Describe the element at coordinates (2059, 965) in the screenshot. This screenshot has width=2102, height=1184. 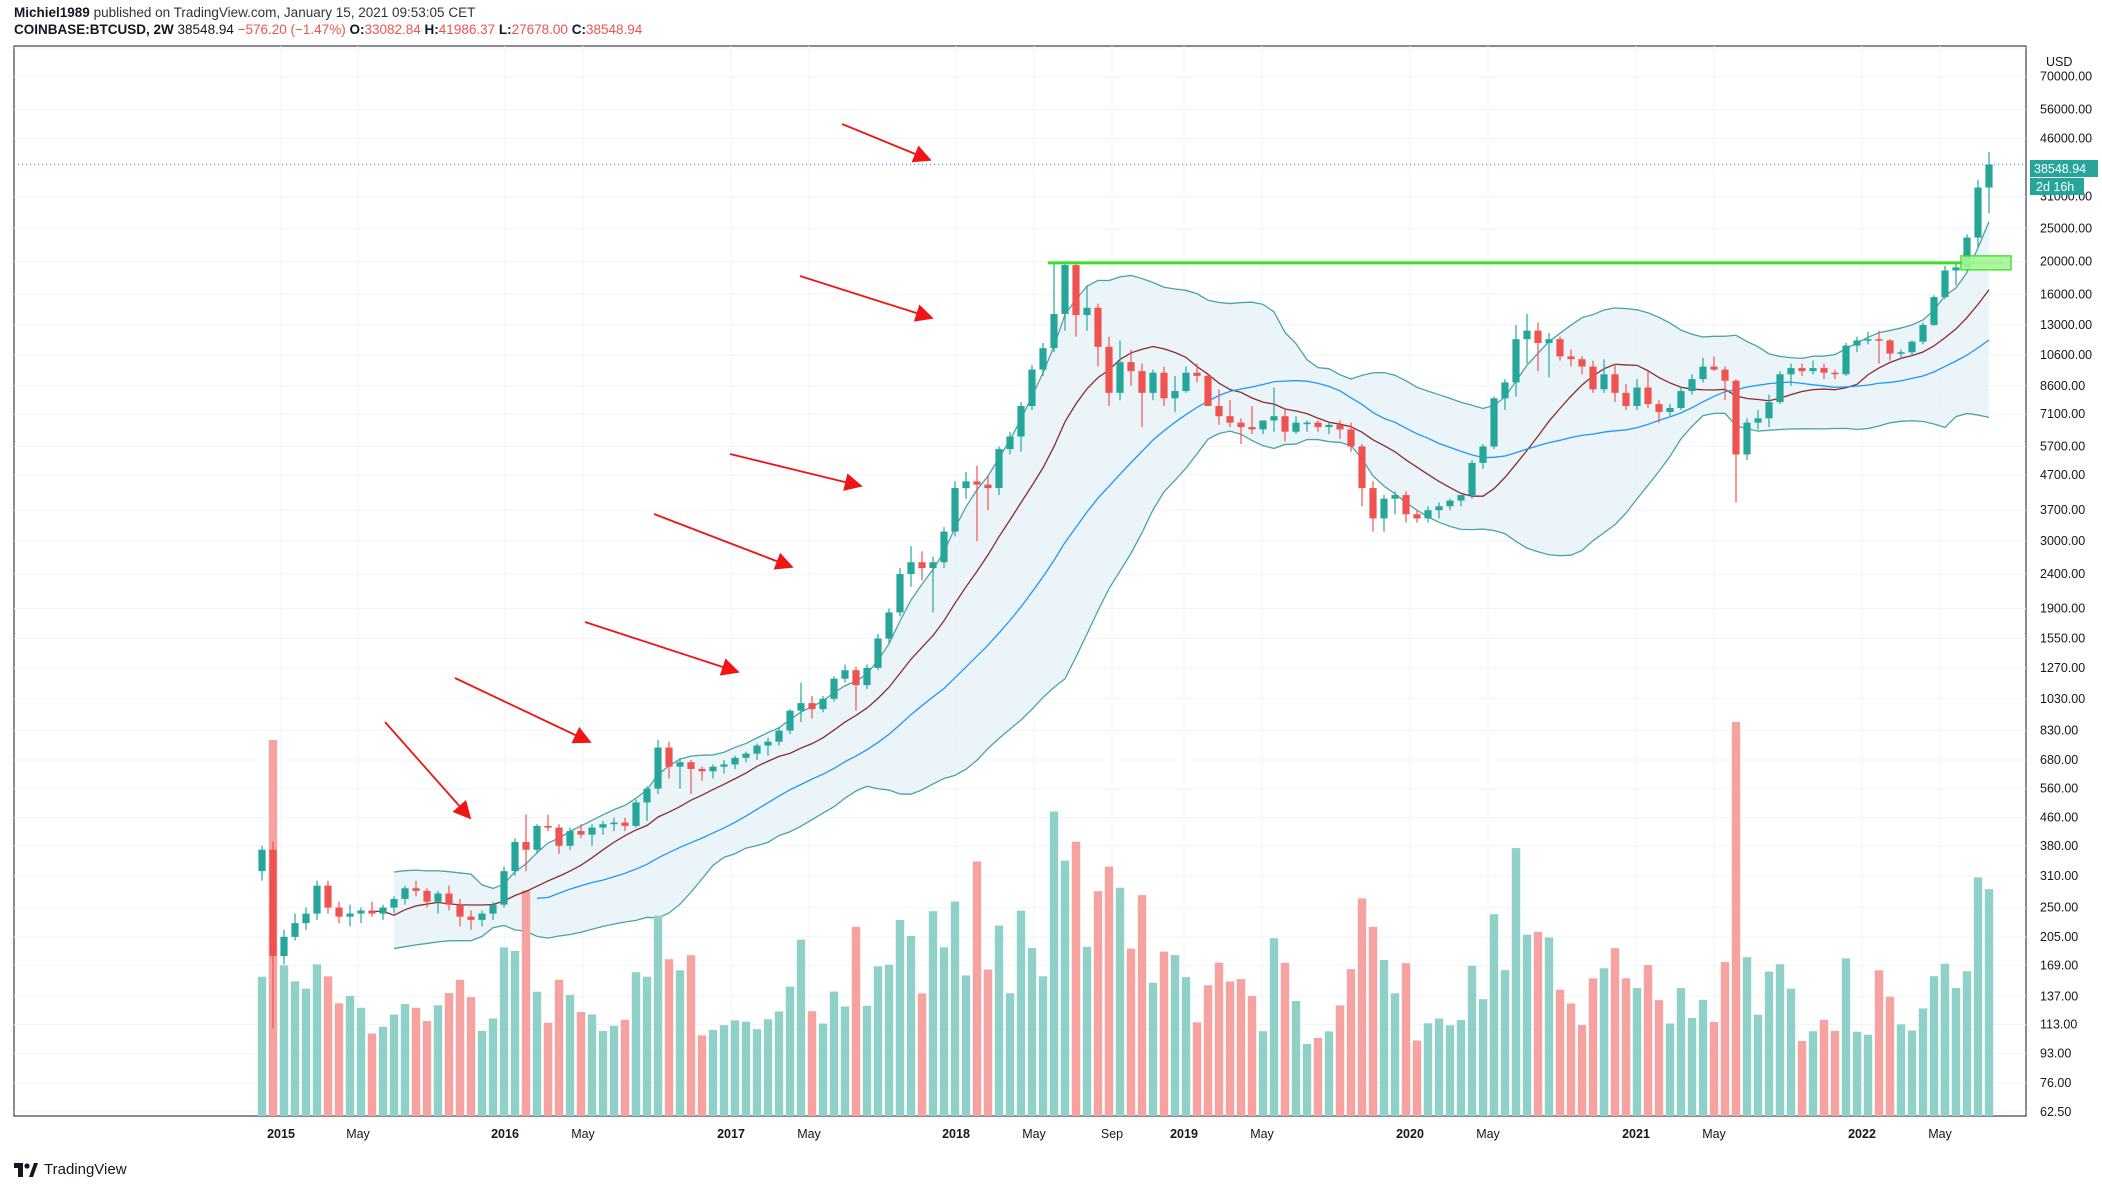
I see `price-tick-label: 169.00` at that location.